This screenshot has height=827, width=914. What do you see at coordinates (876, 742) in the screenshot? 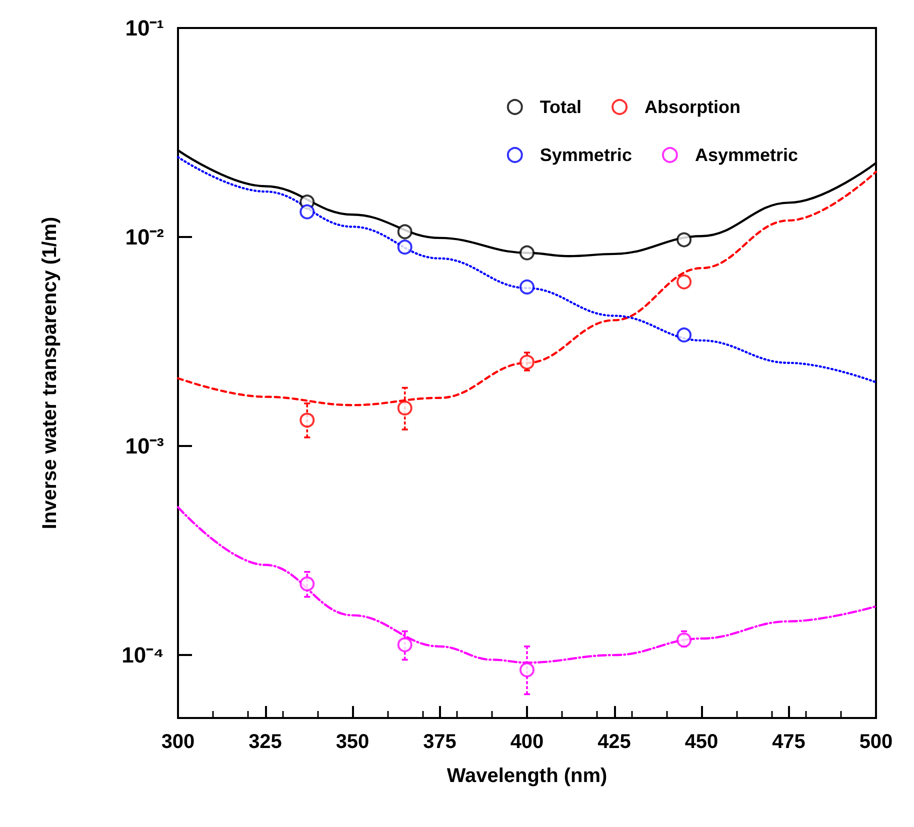
I see `x-tick-label: 500` at bounding box center [876, 742].